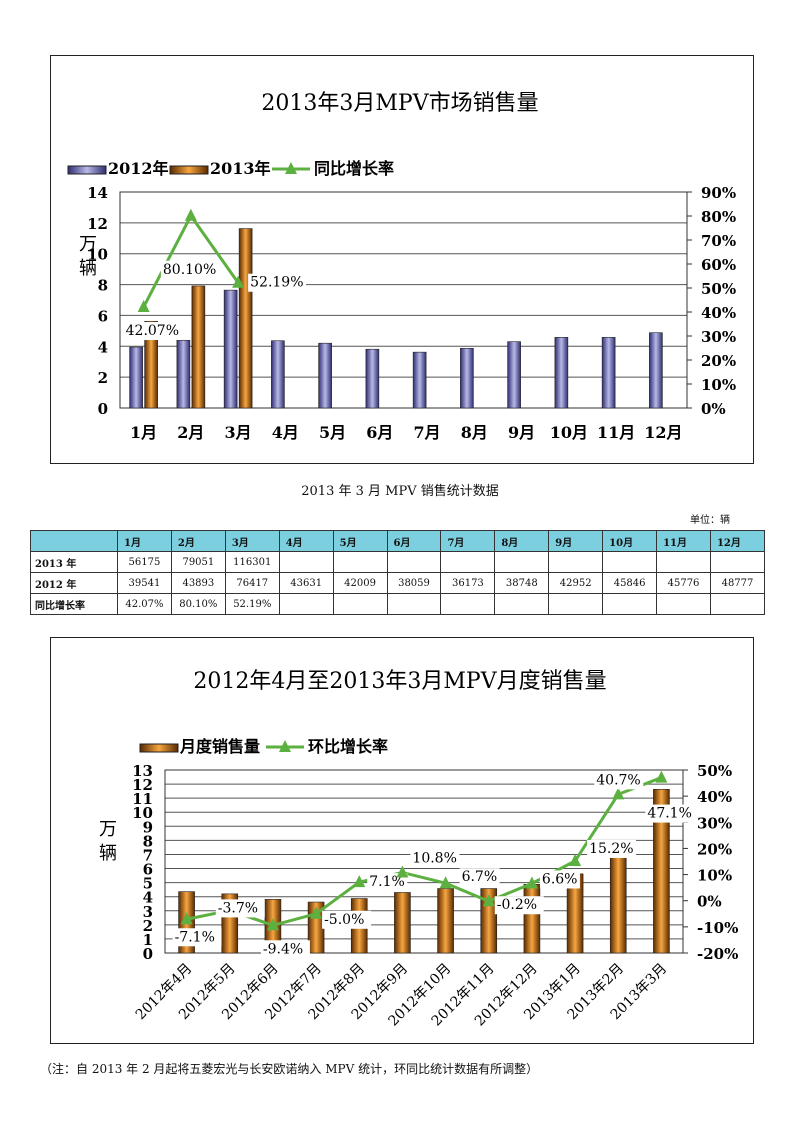 The image size is (800, 1131). What do you see at coordinates (142, 771) in the screenshot?
I see `y-tick-label: 13` at bounding box center [142, 771].